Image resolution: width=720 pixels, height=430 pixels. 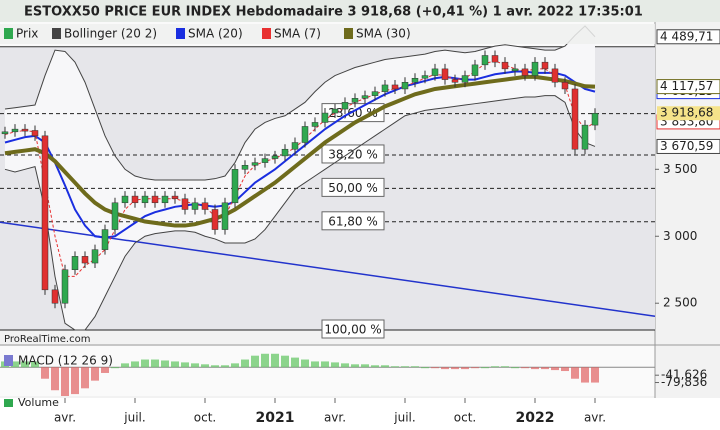 I want to click on x-tick-label: avr., so click(x=65, y=418).